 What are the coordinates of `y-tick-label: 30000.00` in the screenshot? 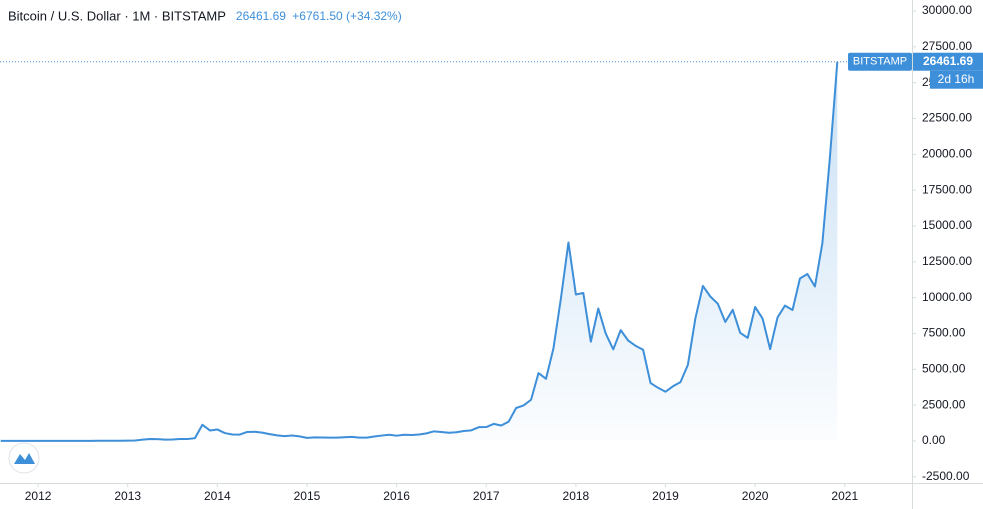 It's located at (947, 10).